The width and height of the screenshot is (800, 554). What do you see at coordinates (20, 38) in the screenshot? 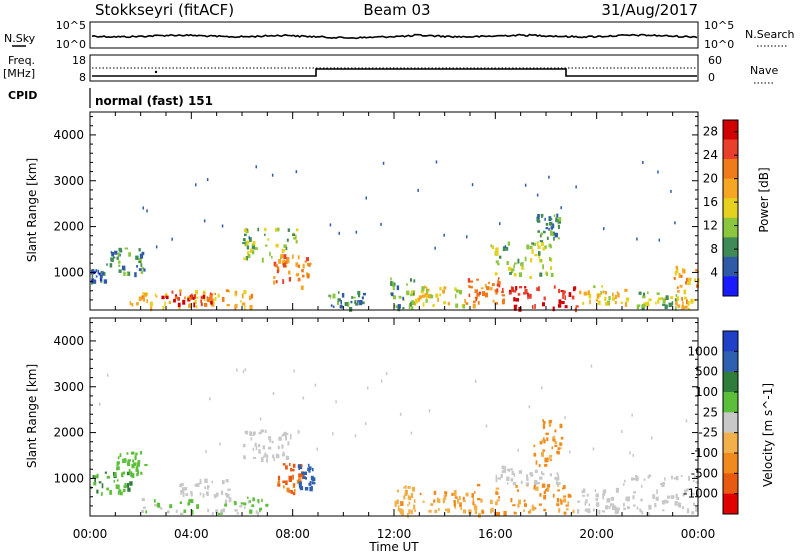
I see `nsky-label: N.Sky` at bounding box center [20, 38].